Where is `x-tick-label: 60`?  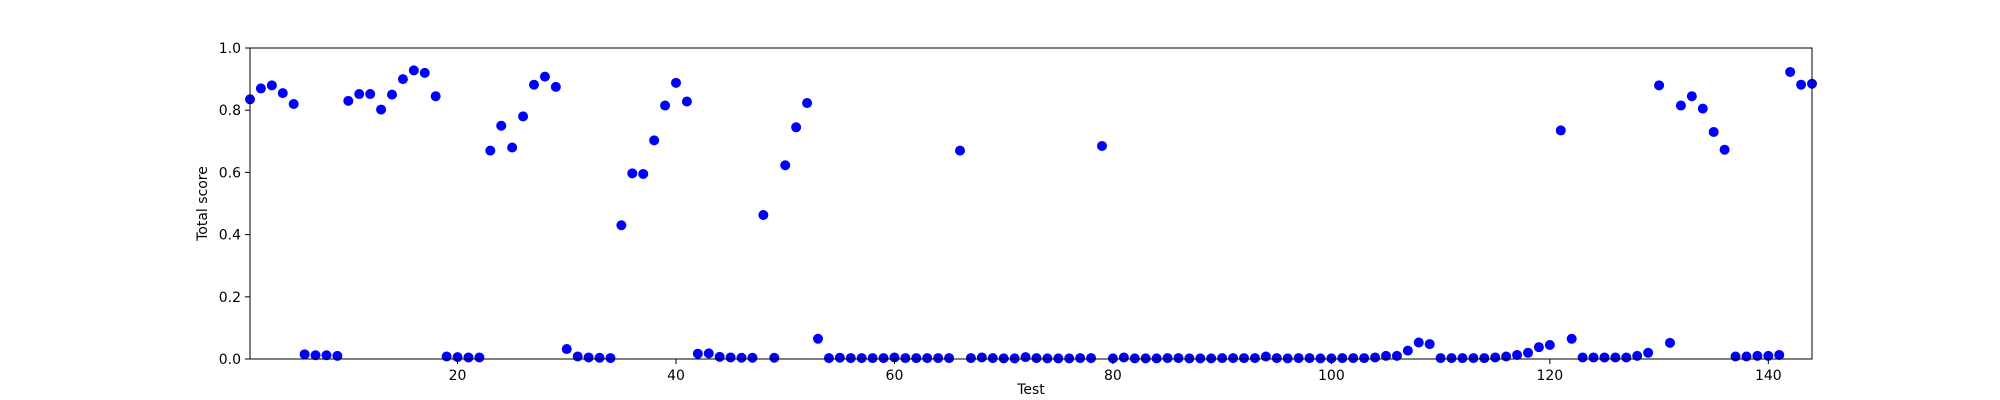 x-tick-label: 60 is located at coordinates (895, 376).